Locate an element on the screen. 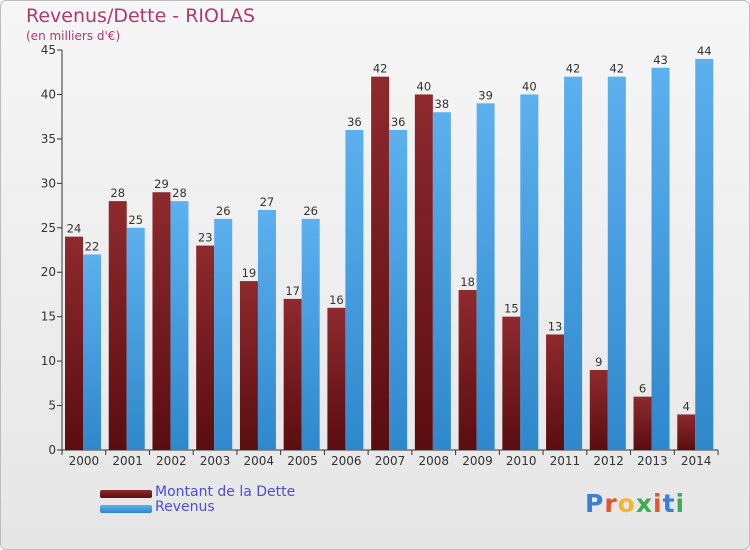 The image size is (750, 550). y-tick-label: 25 is located at coordinates (48, 228).